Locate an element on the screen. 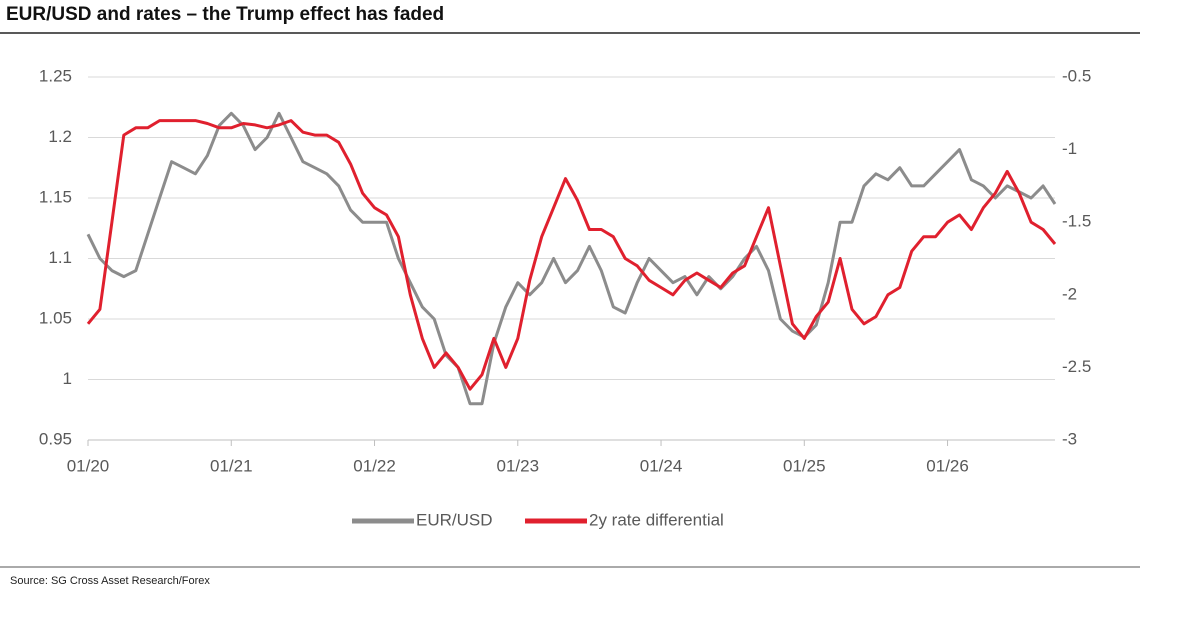 This screenshot has width=1182, height=641. y2-tick-label: -3 is located at coordinates (1069, 438).